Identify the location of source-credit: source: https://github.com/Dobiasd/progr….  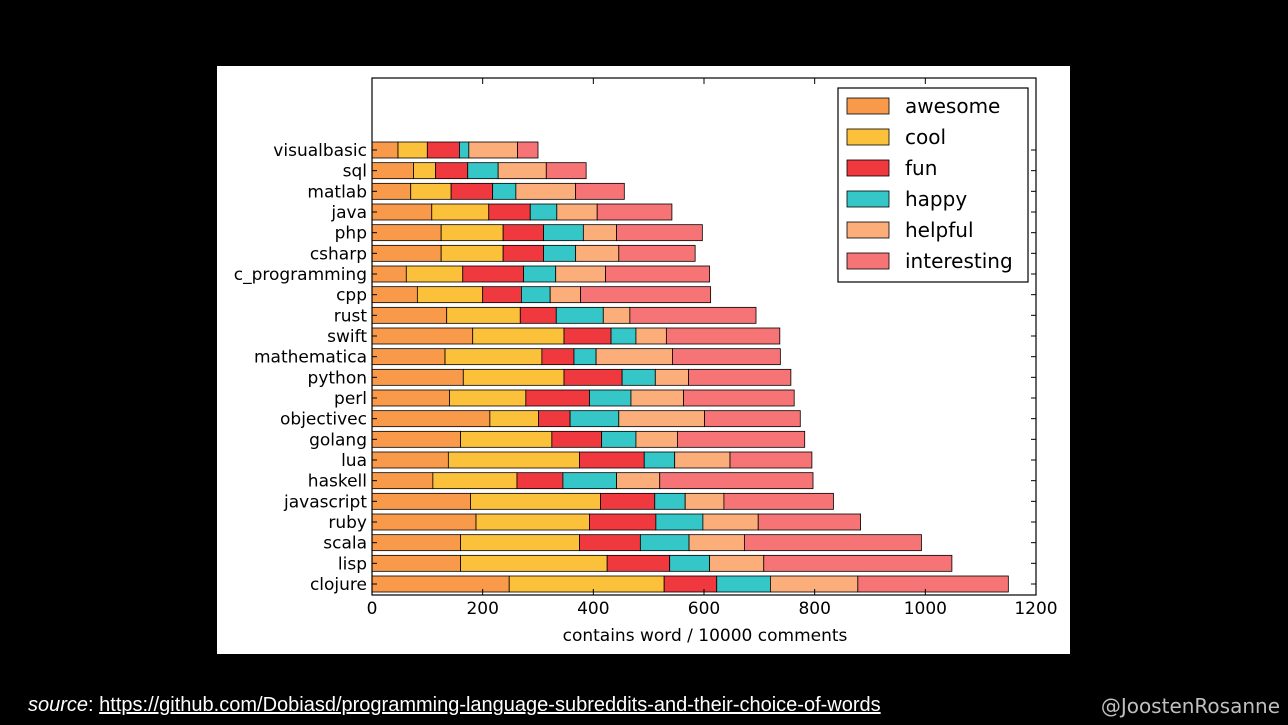
(454, 705).